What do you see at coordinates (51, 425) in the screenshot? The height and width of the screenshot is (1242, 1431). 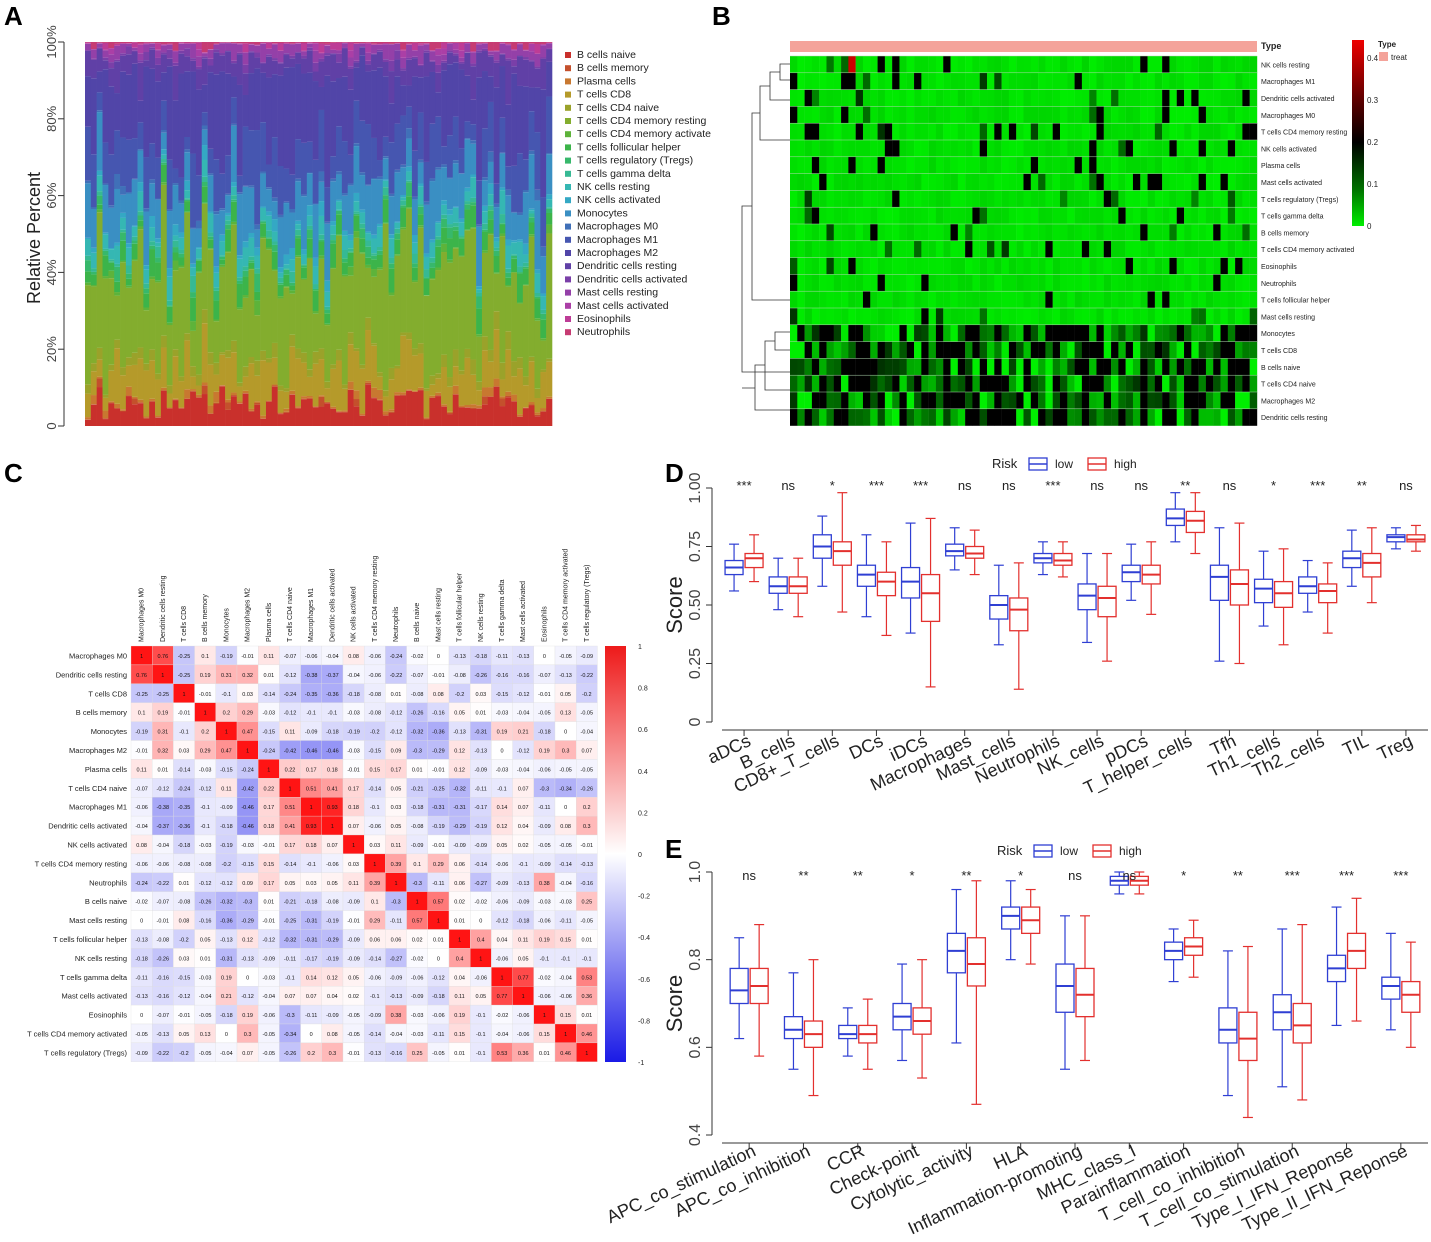 I see `y-tick-label-a: 0` at bounding box center [51, 425].